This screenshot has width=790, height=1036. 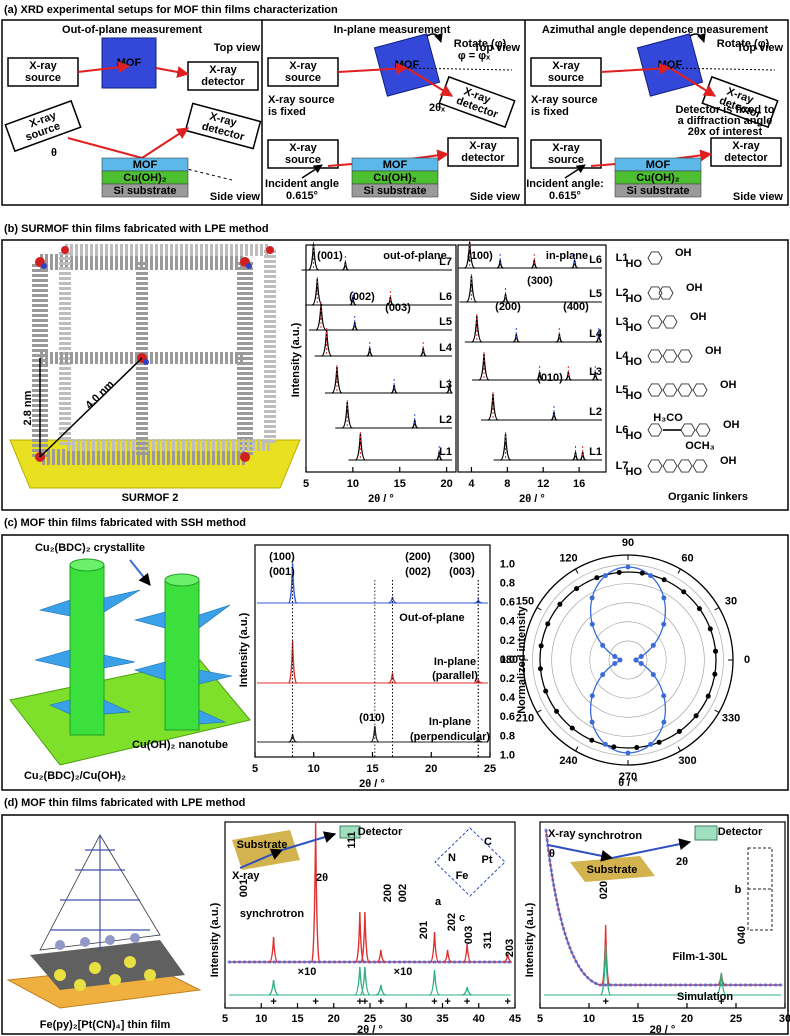 What do you see at coordinates (438, 902) in the screenshot?
I see `label: a` at bounding box center [438, 902].